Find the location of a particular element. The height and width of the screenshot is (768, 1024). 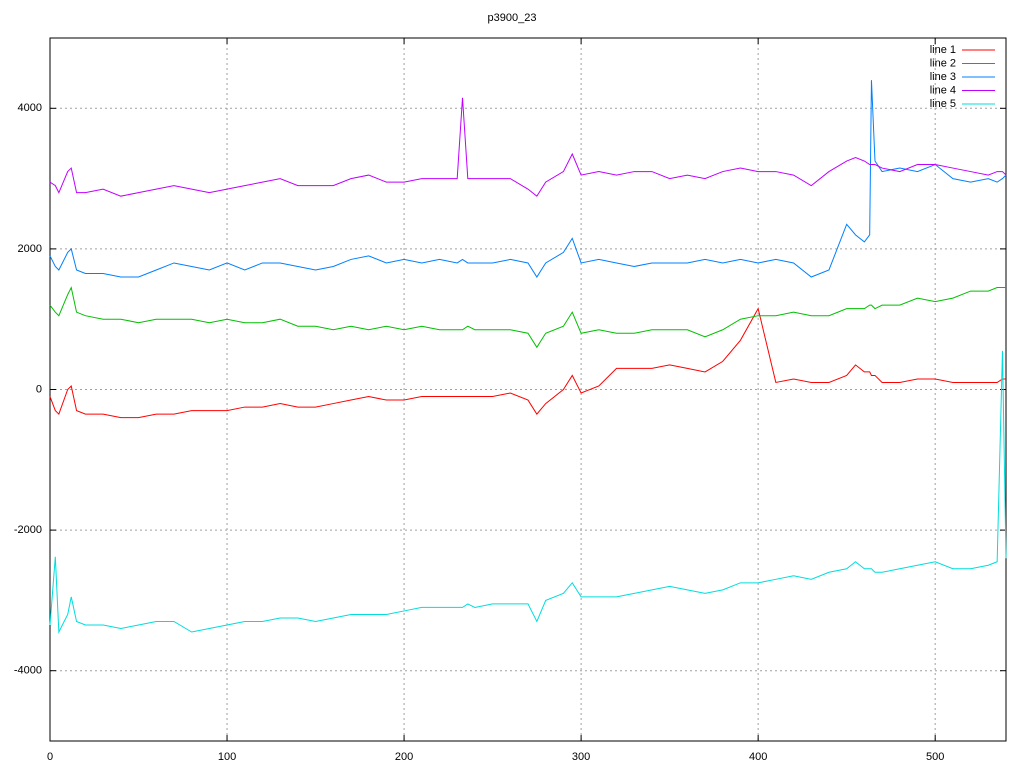

legend-label: line 2 is located at coordinates (943, 63).